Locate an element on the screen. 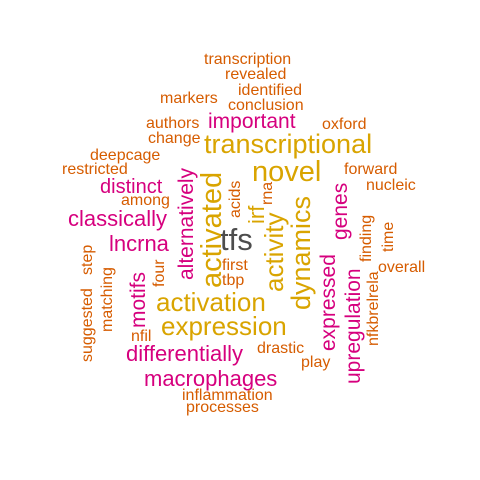 Image resolution: width=480 pixels, height=480 pixels. word-dynamics: dynamics is located at coordinates (301, 252).